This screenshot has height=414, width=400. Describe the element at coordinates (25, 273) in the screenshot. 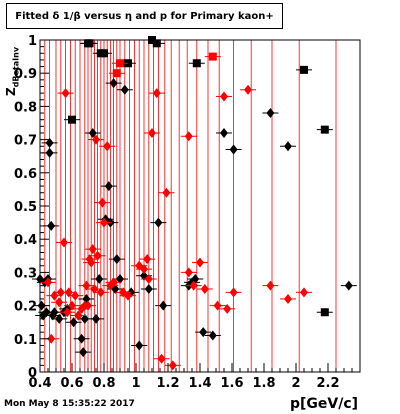

I see `y-tick-label: 0.3` at that location.